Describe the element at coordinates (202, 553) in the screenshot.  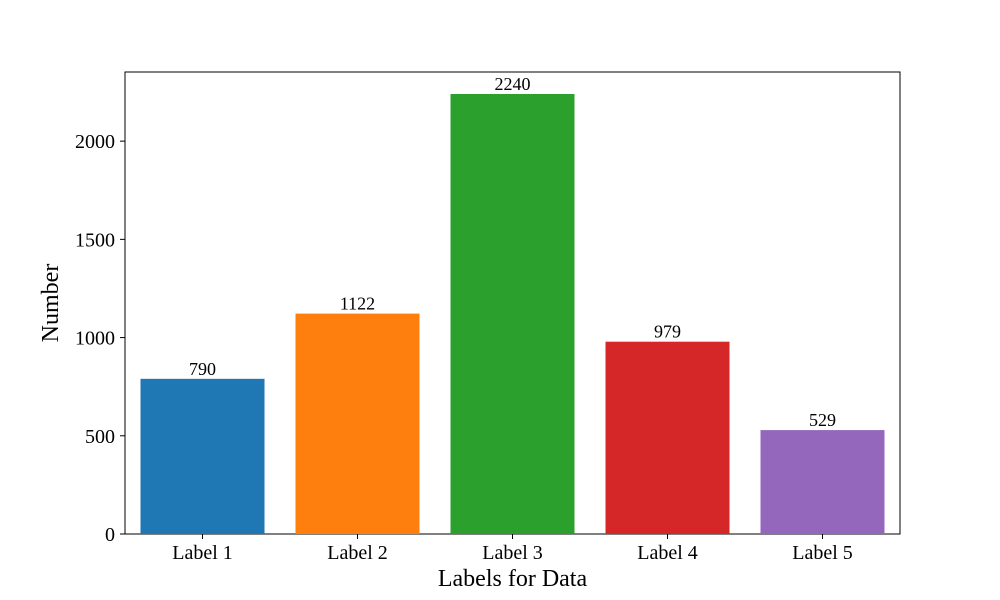
I see `x-tick-label-1: Label 1` at that location.